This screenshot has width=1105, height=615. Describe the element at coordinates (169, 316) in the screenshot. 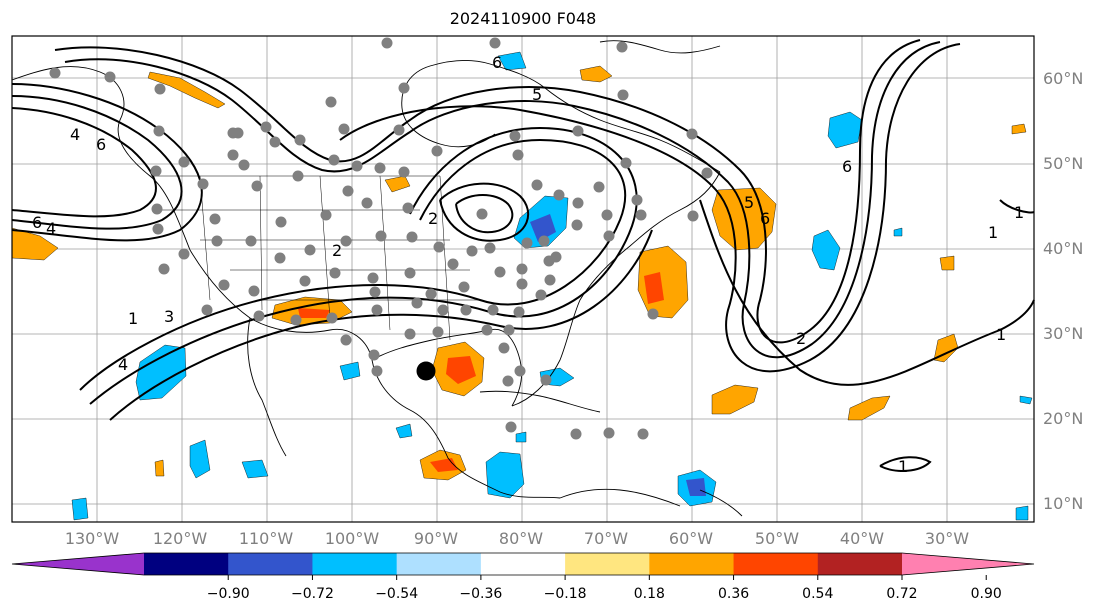

I see `contour-label: 3` at that location.